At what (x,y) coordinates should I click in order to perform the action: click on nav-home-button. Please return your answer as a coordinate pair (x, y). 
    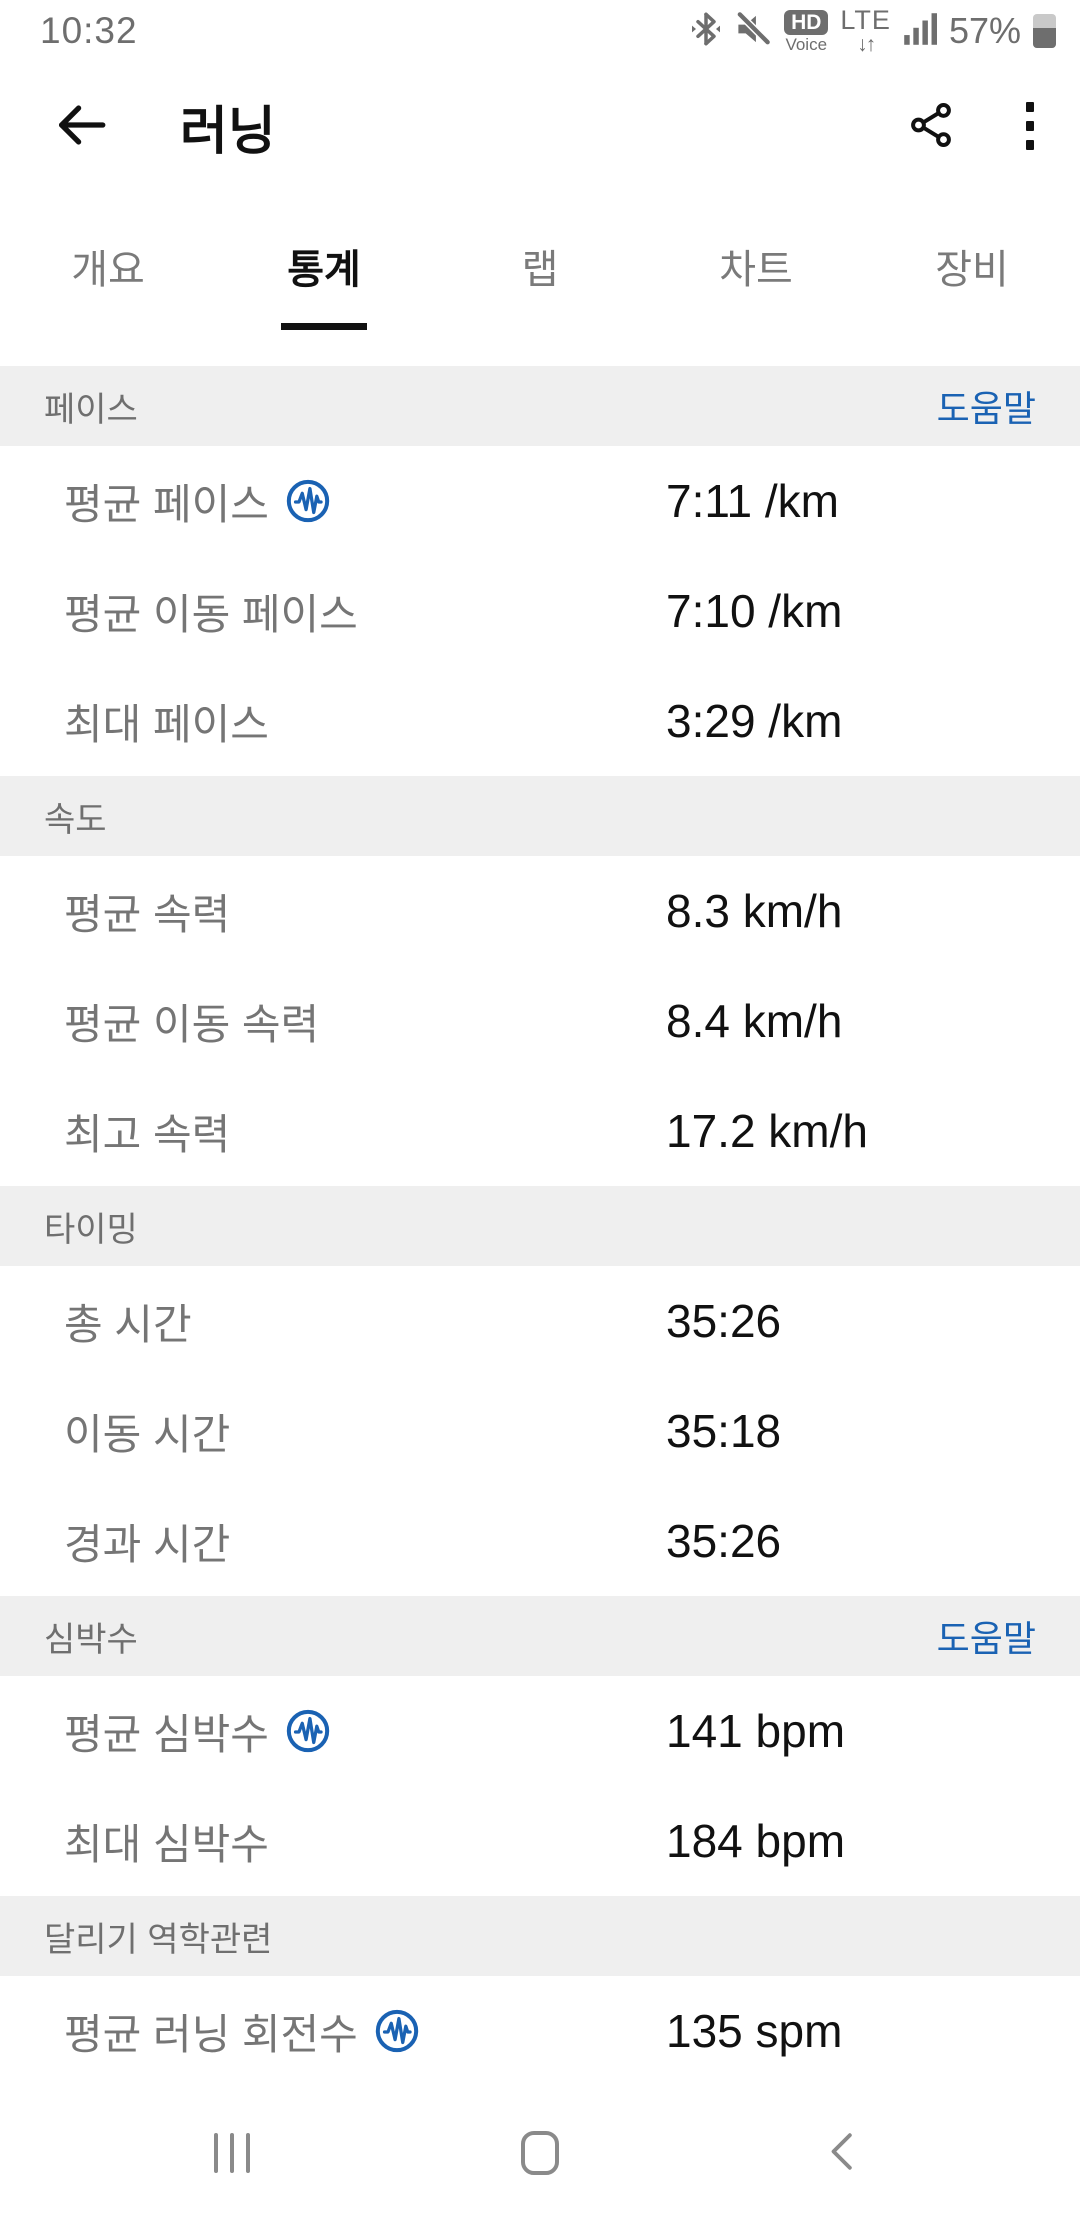
    Looking at the image, I should click on (540, 2153).